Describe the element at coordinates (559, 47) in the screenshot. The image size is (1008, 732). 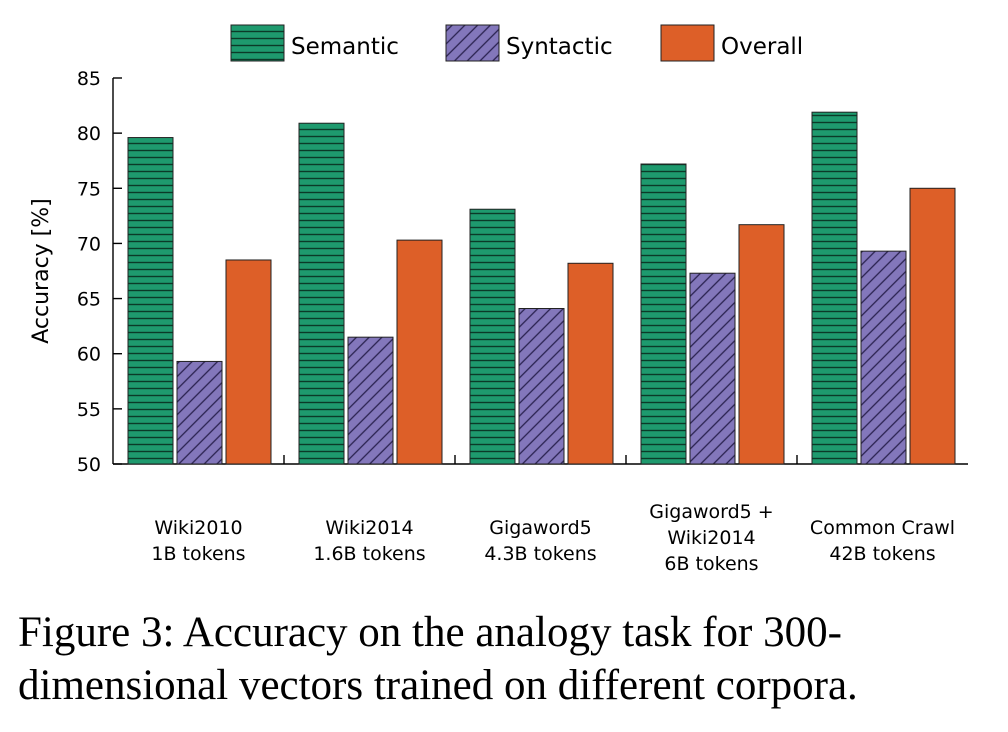
I see `legend-label-syntactic: Syntactic` at that location.